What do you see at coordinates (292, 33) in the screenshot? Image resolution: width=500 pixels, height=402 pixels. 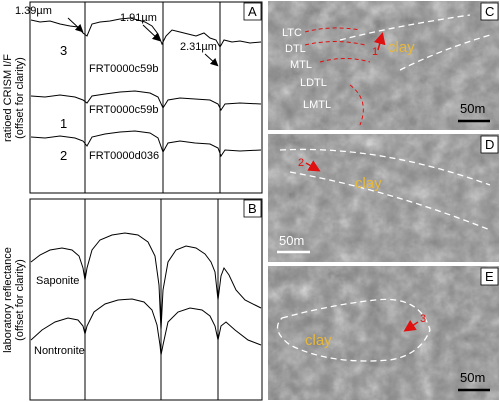 I see `unit-label: LTC` at bounding box center [292, 33].